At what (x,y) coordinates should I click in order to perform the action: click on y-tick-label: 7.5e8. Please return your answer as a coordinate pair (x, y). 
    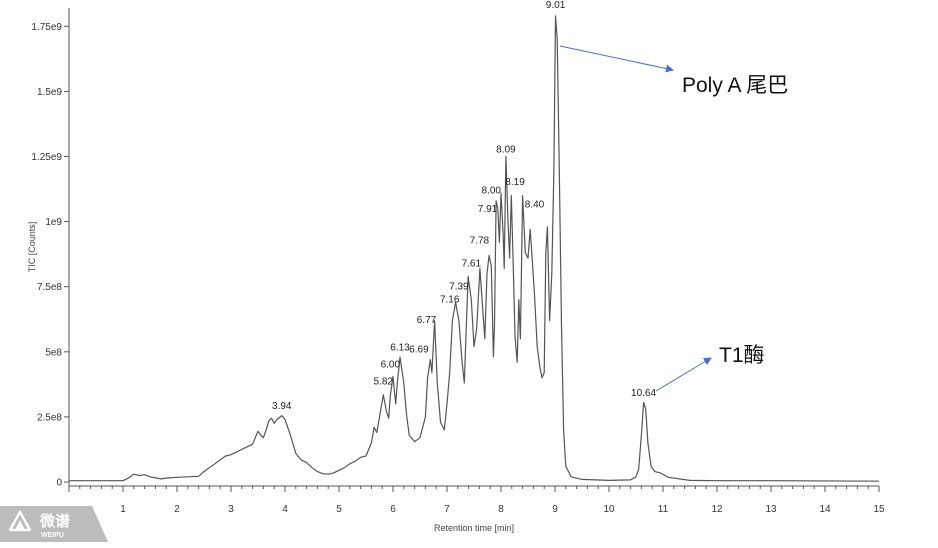
    Looking at the image, I should click on (49, 287).